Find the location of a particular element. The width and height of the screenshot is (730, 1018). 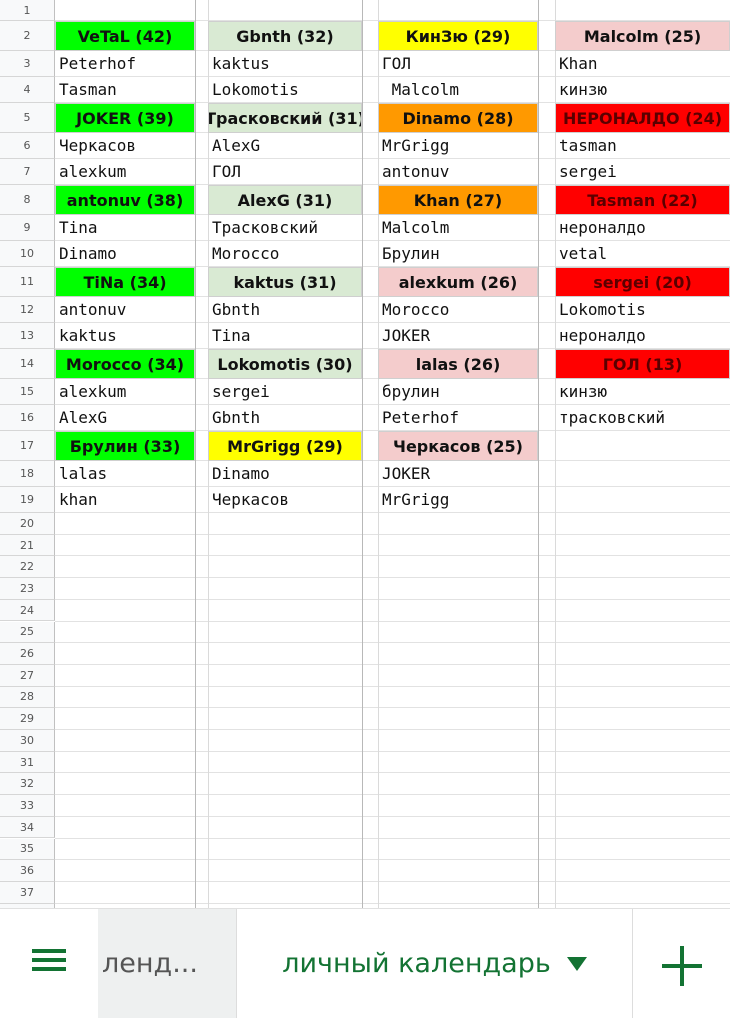

group-header-cell: TiNa (34) is located at coordinates (125, 282).